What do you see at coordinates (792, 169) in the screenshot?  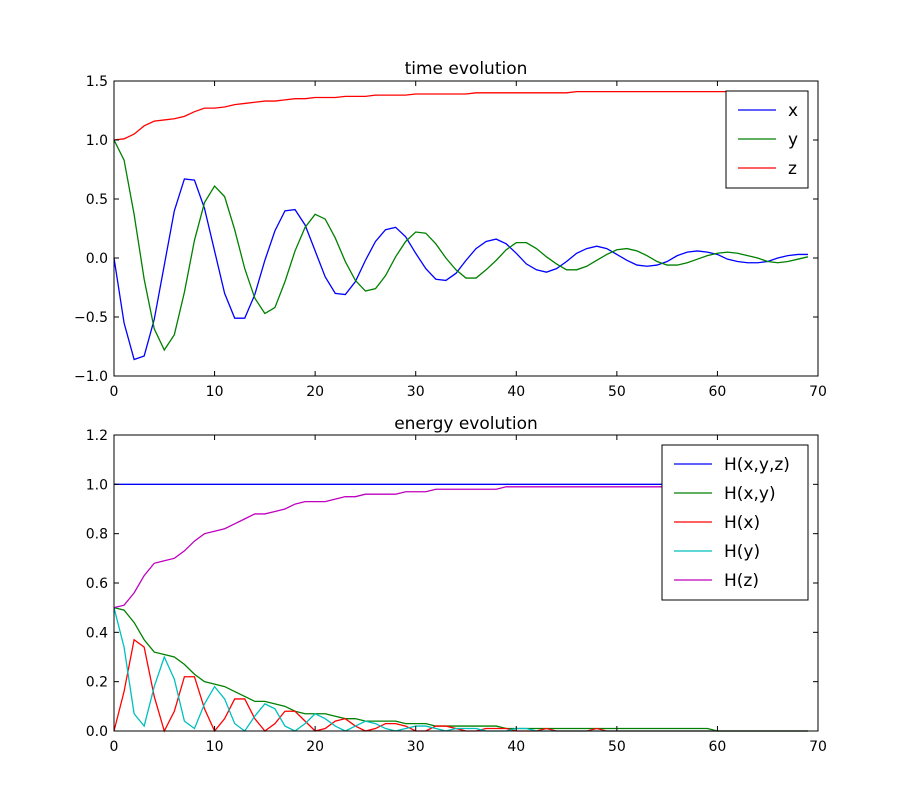 I see `legend-label: z` at bounding box center [792, 169].